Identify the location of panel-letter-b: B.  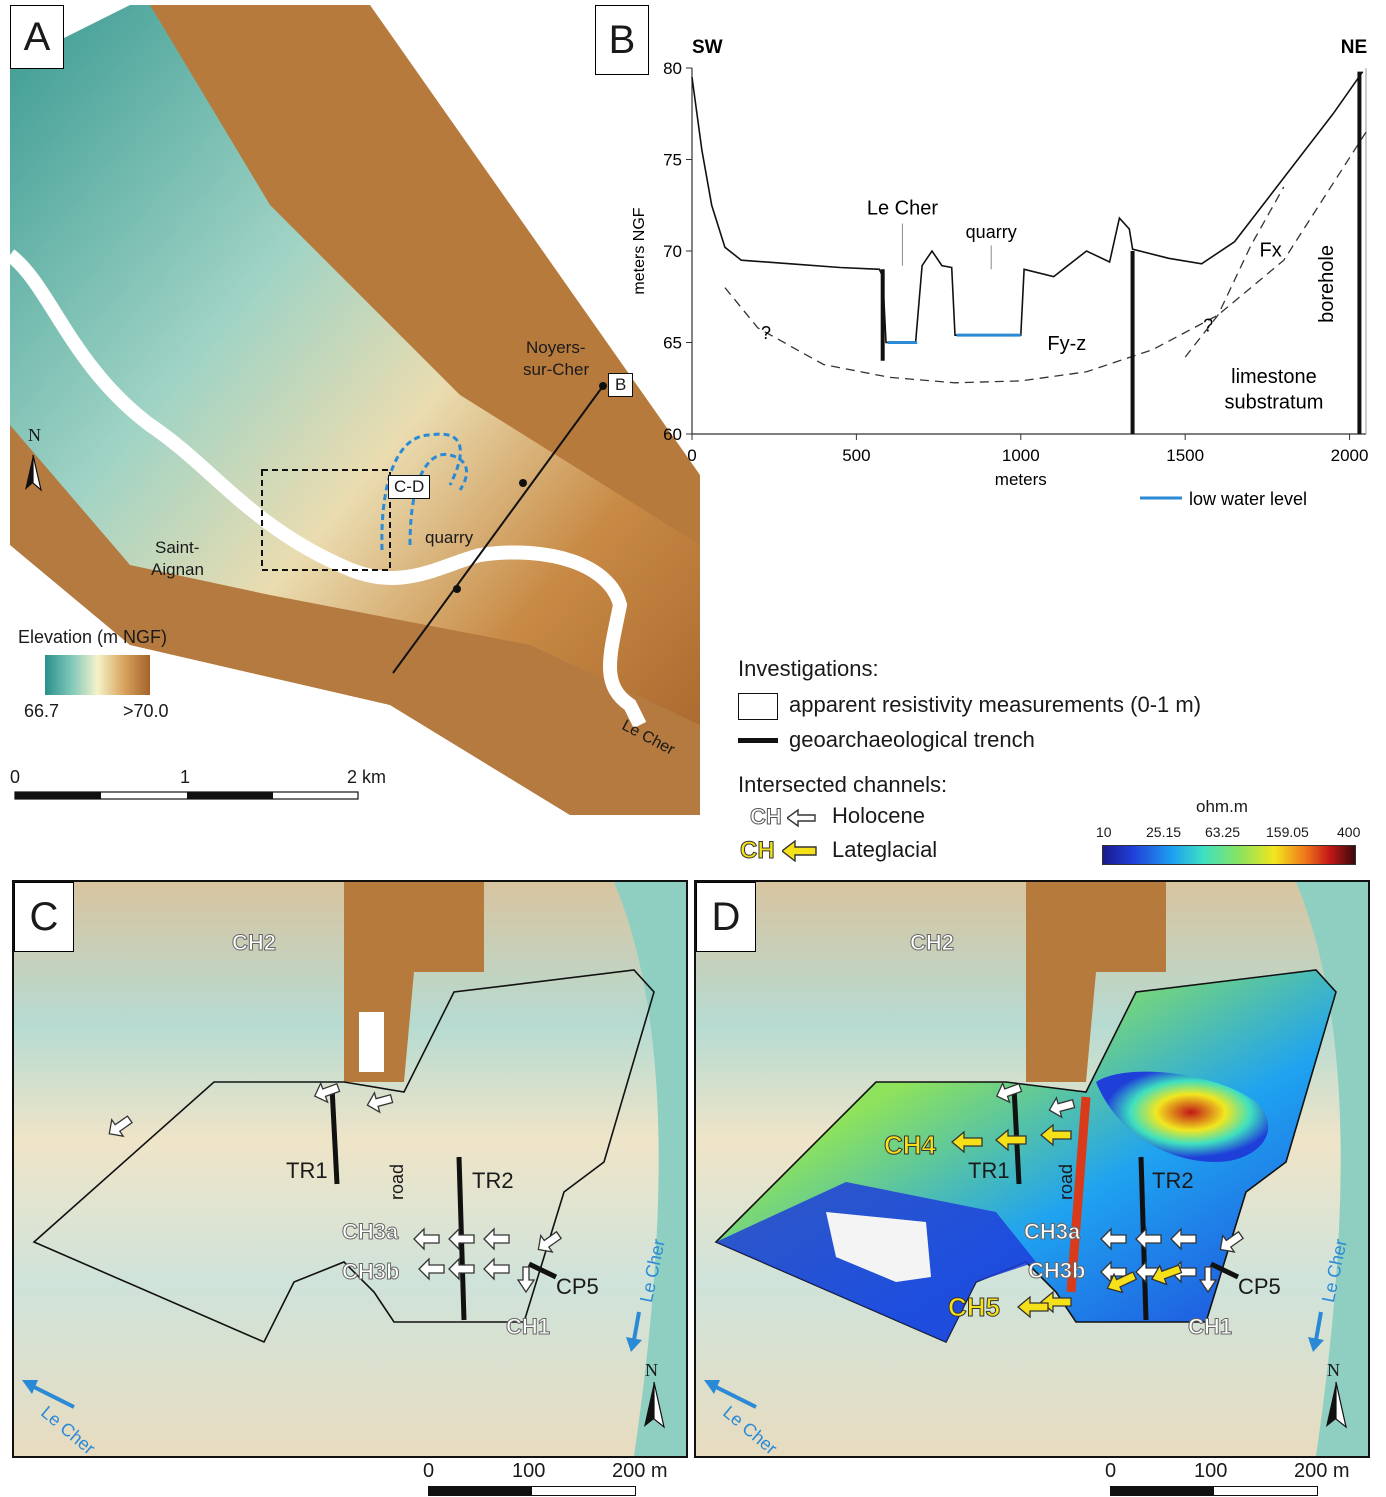
(622, 40).